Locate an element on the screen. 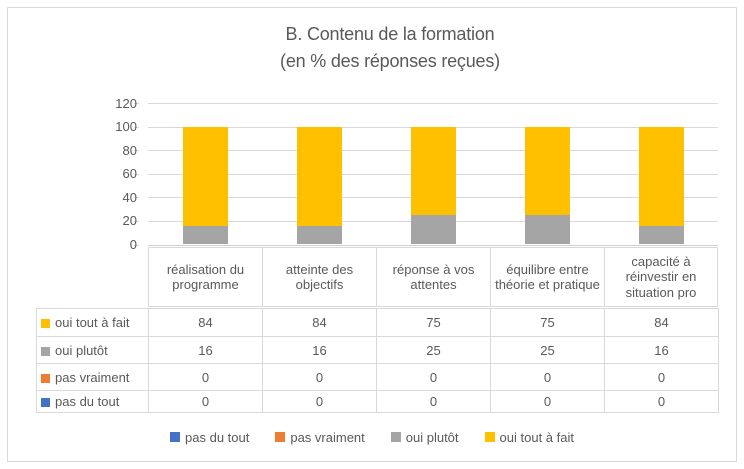 This screenshot has height=469, width=744. legend-item-oui-tout-a-fait: oui tout à fait is located at coordinates (529, 437).